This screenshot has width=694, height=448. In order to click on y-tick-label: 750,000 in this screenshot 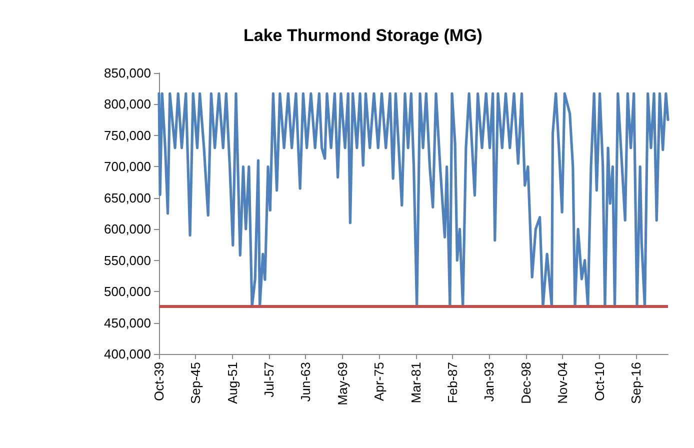, I will do `click(127, 135)`.